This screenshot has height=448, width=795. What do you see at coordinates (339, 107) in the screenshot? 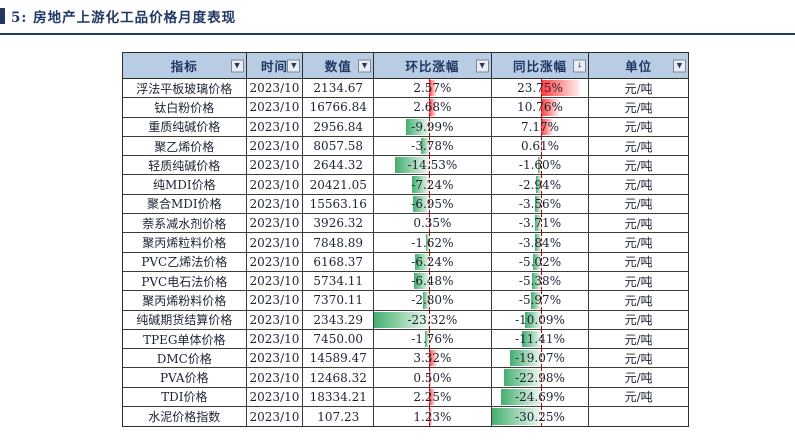
I see `cell-value: 16766.84` at bounding box center [339, 107].